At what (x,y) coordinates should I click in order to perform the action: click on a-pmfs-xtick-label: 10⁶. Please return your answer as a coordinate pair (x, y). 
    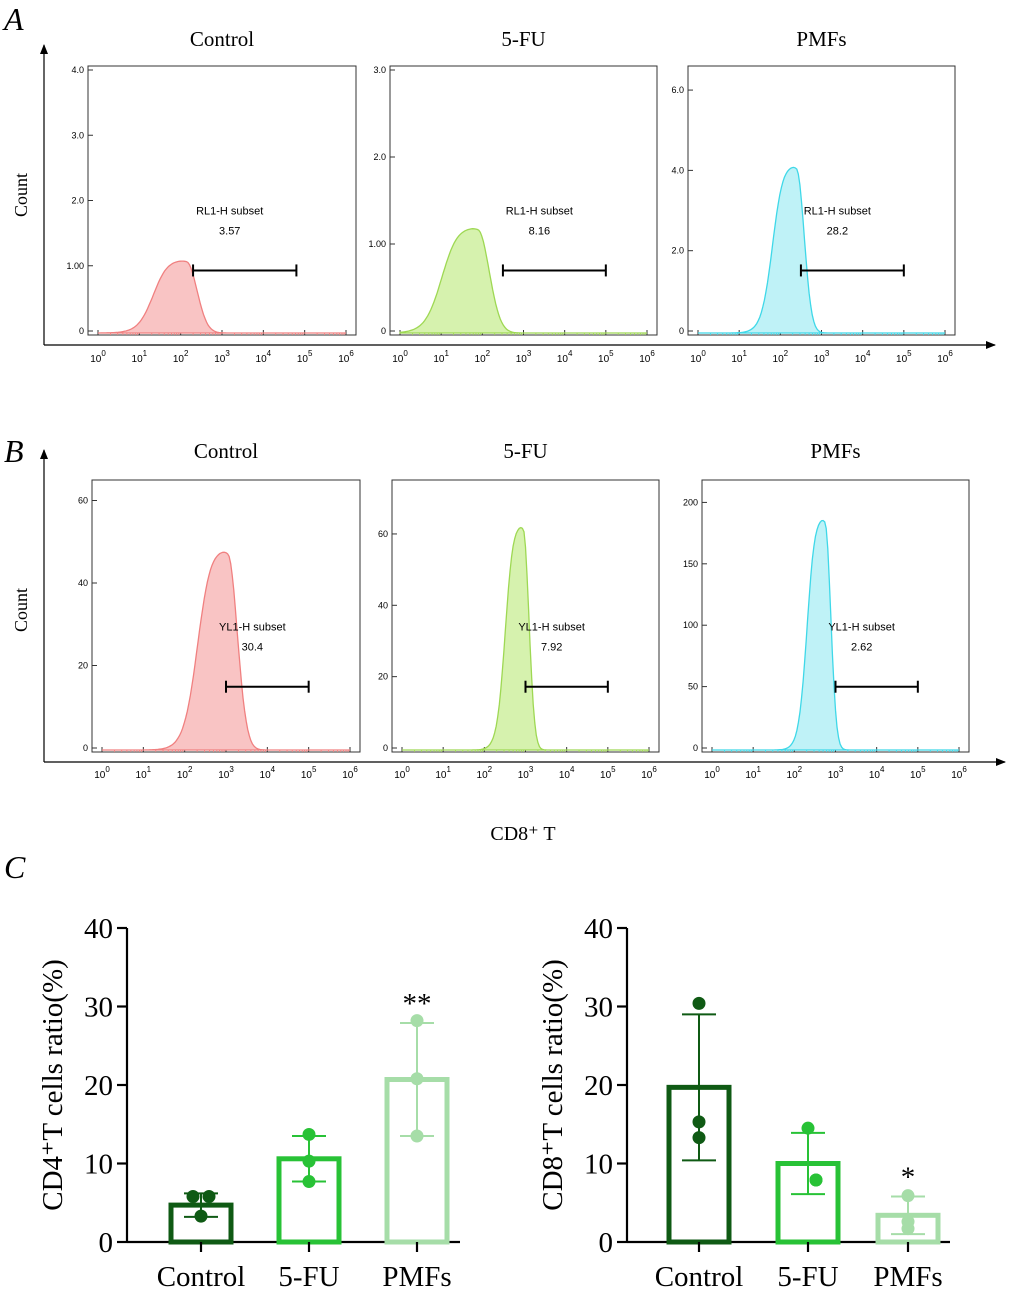
    Looking at the image, I should click on (945, 357).